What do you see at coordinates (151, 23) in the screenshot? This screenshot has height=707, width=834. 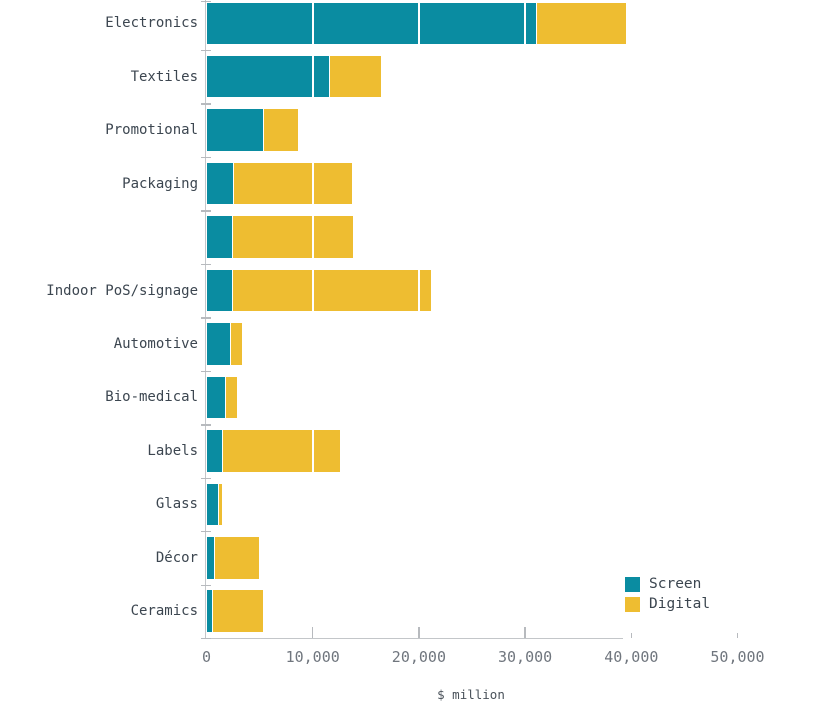 I see `category-label: Electronics` at bounding box center [151, 23].